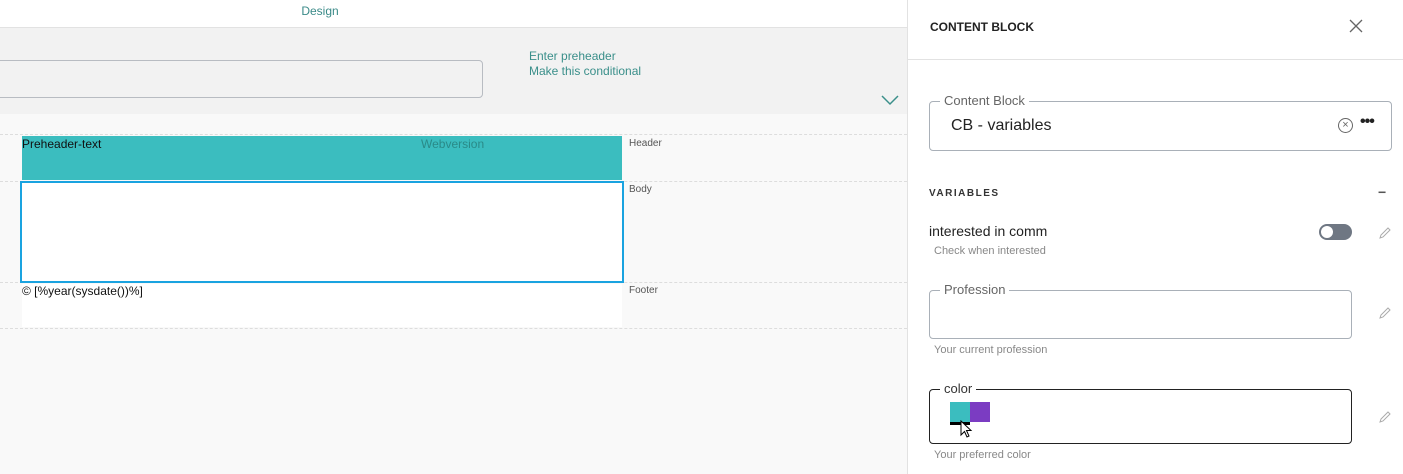 This screenshot has height=474, width=1403. What do you see at coordinates (1140, 412) in the screenshot?
I see `color-field: color` at bounding box center [1140, 412].